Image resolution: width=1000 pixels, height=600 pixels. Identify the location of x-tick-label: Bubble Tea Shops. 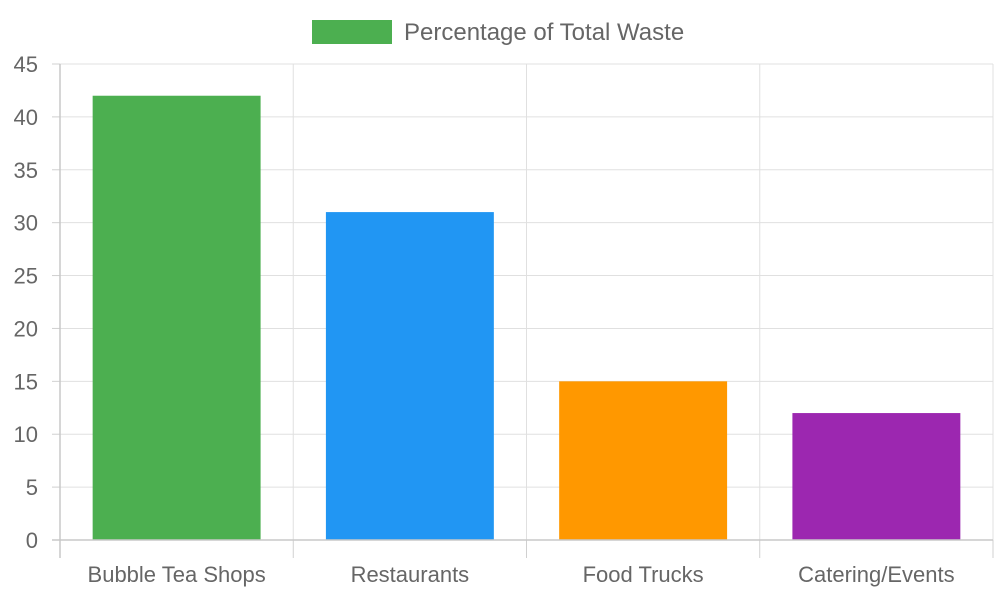
(177, 574).